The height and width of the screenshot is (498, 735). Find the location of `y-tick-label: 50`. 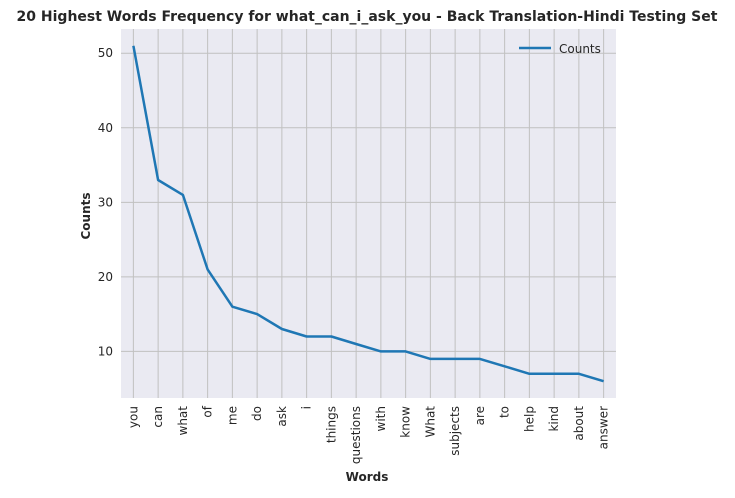

y-tick-label: 50 is located at coordinates (105, 53).